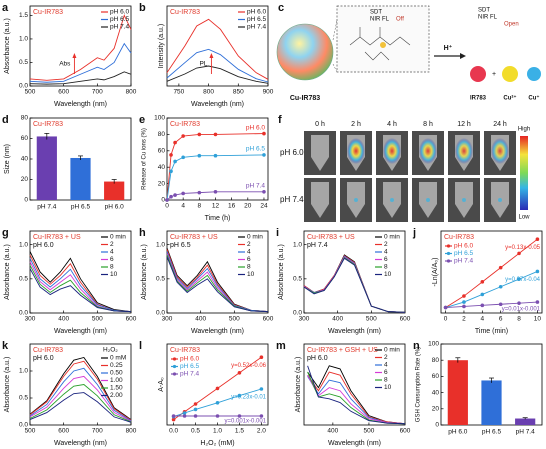 The image size is (546, 449). Describe the element at coordinates (534, 74) in the screenshot. I see `product-sphere` at that location.